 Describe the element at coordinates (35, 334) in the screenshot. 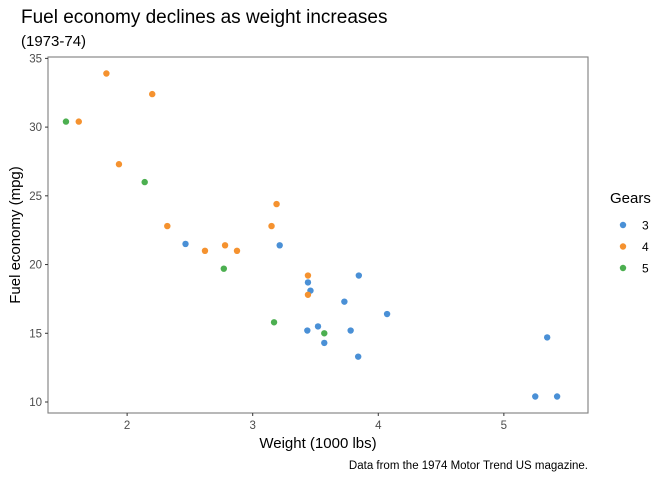

I see `y-tick-label: 15` at that location.